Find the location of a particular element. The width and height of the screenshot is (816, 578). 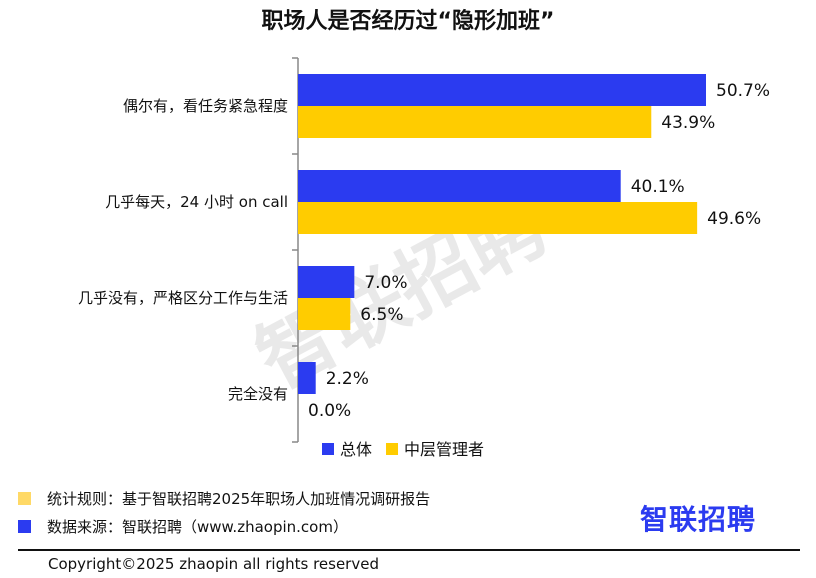

note-stat-swatch is located at coordinates (24, 498).